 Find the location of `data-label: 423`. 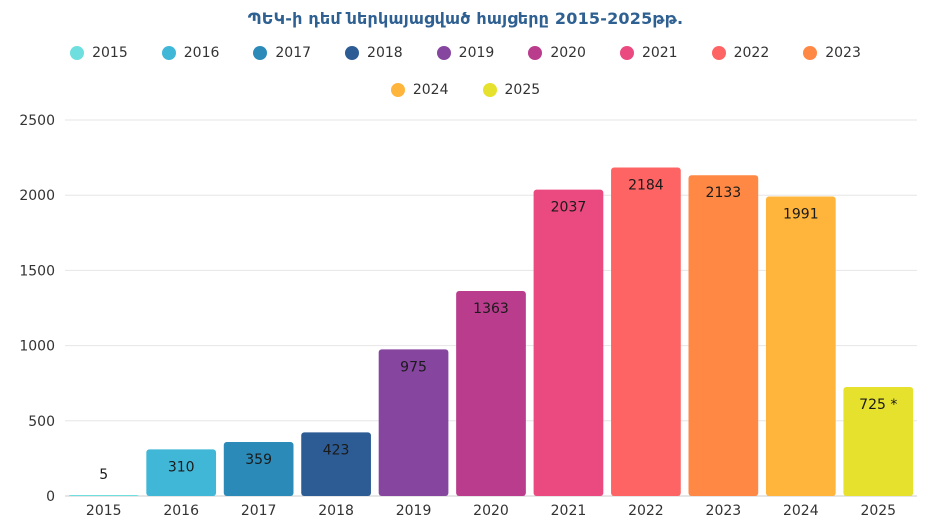

data-label: 423 is located at coordinates (336, 450).